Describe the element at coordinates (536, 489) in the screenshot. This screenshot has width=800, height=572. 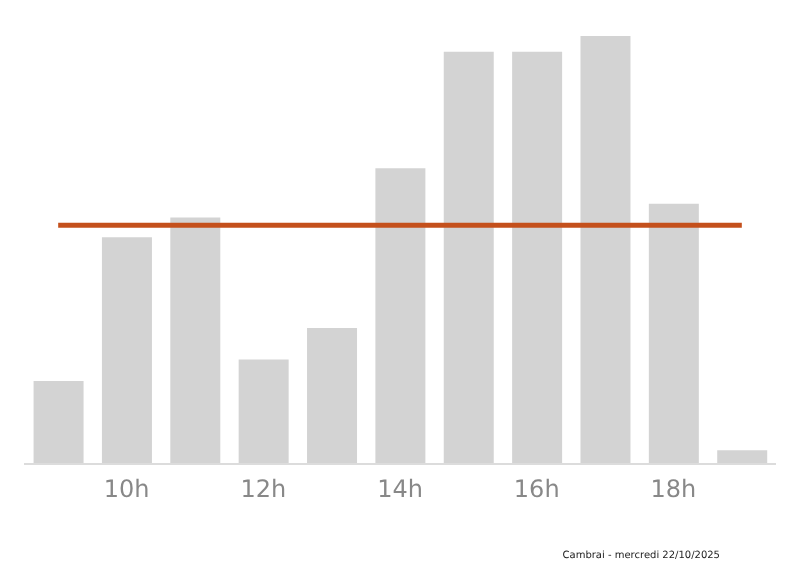
I see `x-tick-label: 16h` at that location.